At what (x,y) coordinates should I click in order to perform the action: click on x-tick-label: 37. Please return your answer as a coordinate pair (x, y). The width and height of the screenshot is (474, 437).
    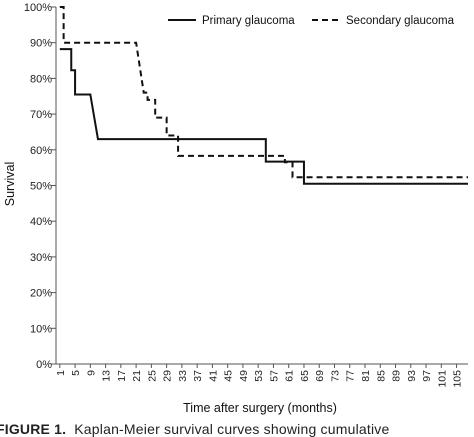
    Looking at the image, I should click on (198, 376).